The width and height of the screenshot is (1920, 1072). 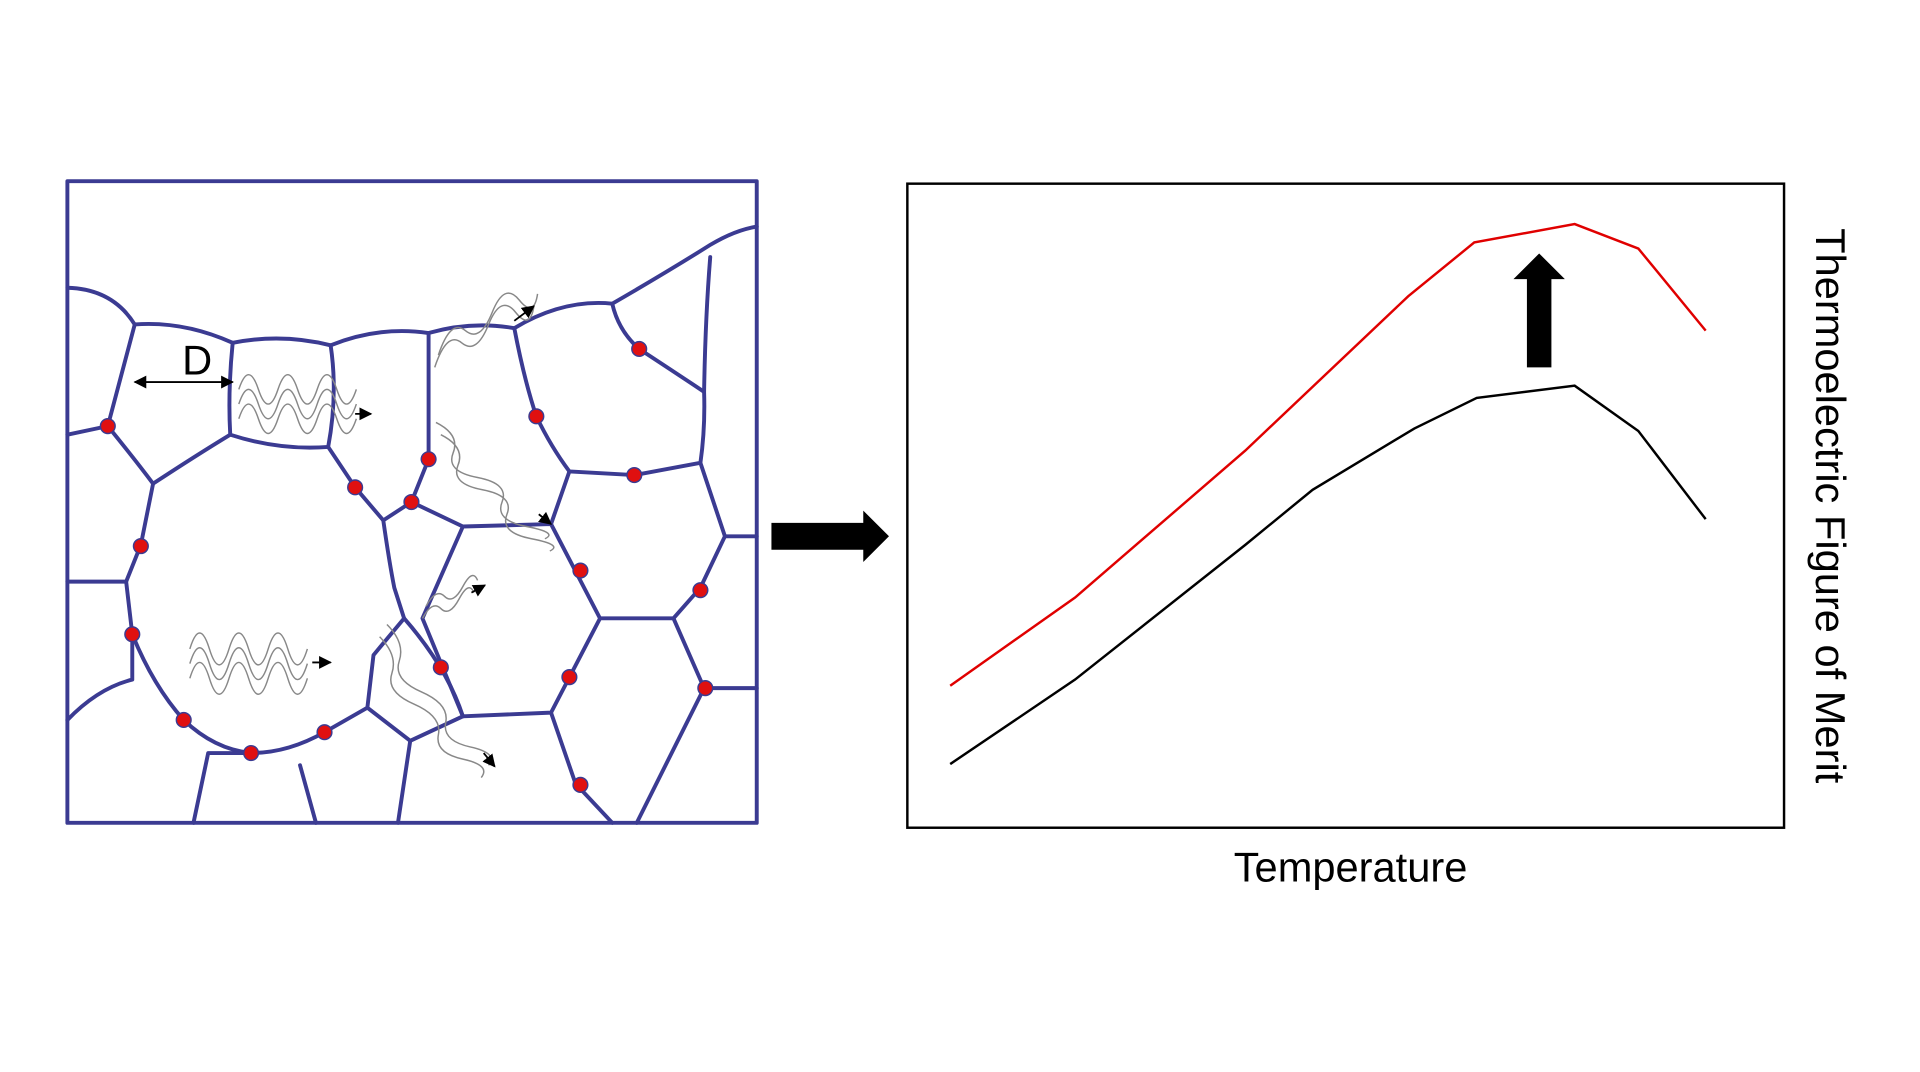 What do you see at coordinates (1539, 310) in the screenshot?
I see `improvement-arrow` at bounding box center [1539, 310].